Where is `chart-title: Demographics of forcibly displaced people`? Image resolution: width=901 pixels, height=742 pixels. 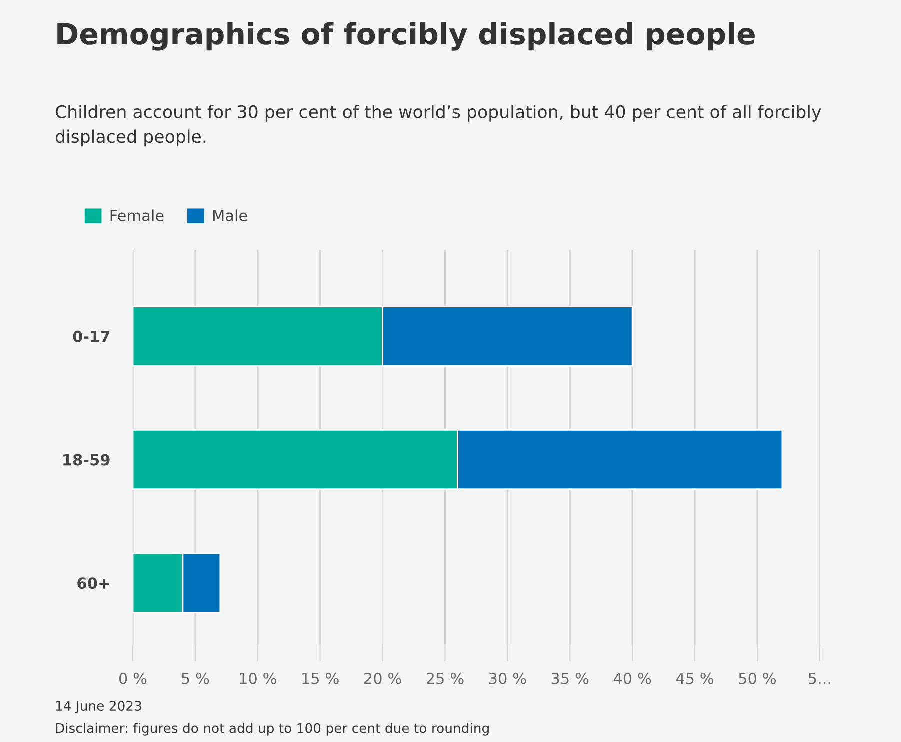 chart-title: Demographics of forcibly displaced people is located at coordinates (406, 36).